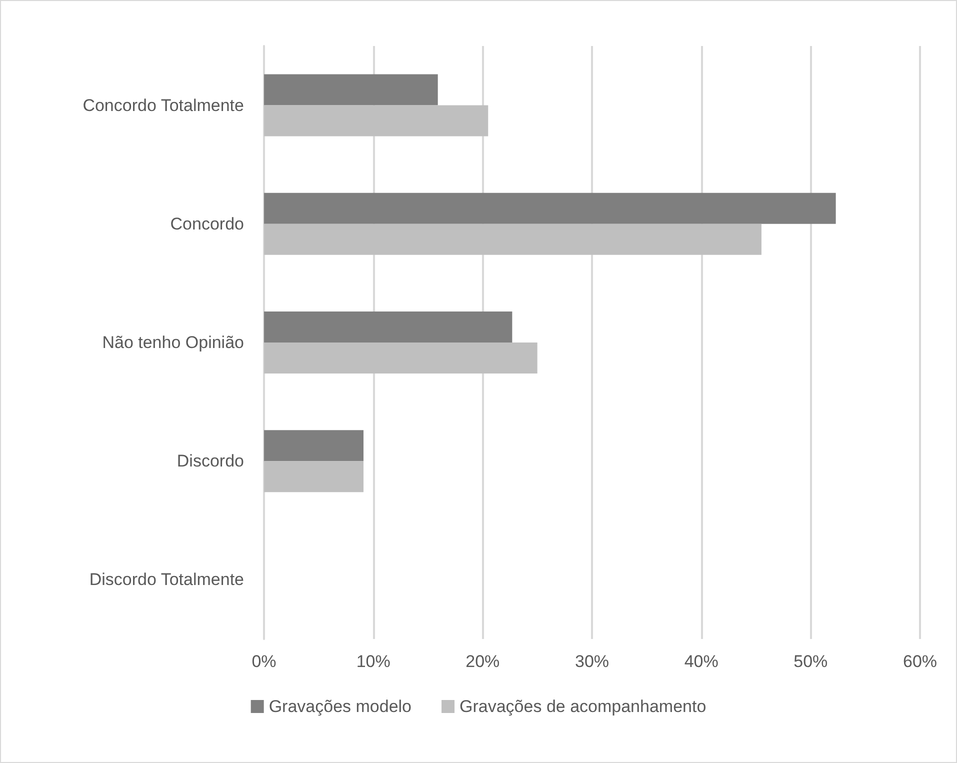 This screenshot has width=957, height=763. Describe the element at coordinates (173, 342) in the screenshot. I see `y-tick-label: Não tenho Opinião` at that location.